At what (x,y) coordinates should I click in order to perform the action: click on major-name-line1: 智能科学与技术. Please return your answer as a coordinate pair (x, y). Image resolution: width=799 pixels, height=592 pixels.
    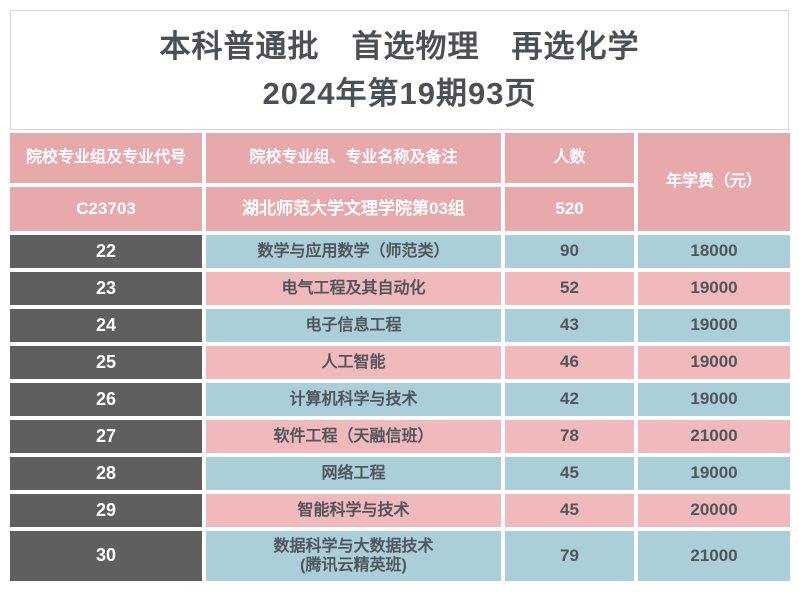
    Looking at the image, I should click on (353, 510).